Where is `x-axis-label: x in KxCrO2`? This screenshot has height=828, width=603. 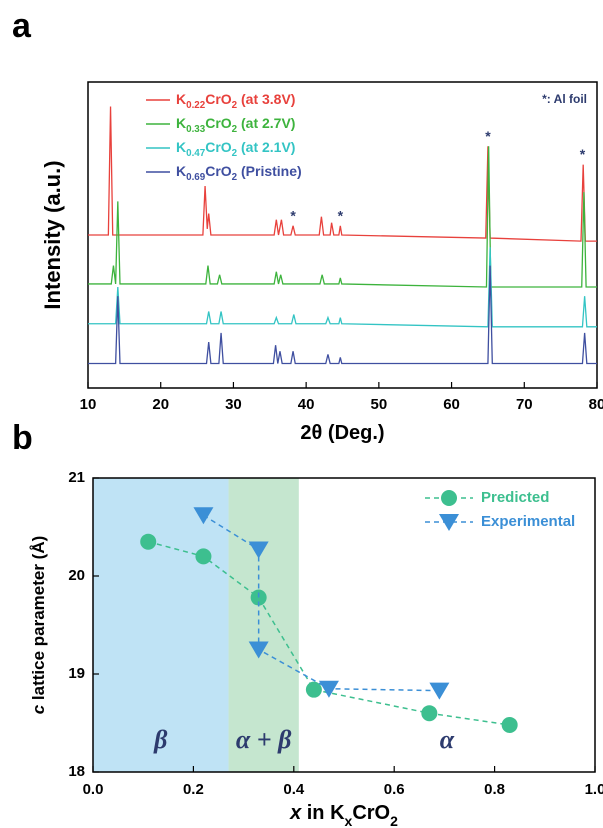
x-axis-label: x in KxCrO2 is located at coordinates (343, 815).